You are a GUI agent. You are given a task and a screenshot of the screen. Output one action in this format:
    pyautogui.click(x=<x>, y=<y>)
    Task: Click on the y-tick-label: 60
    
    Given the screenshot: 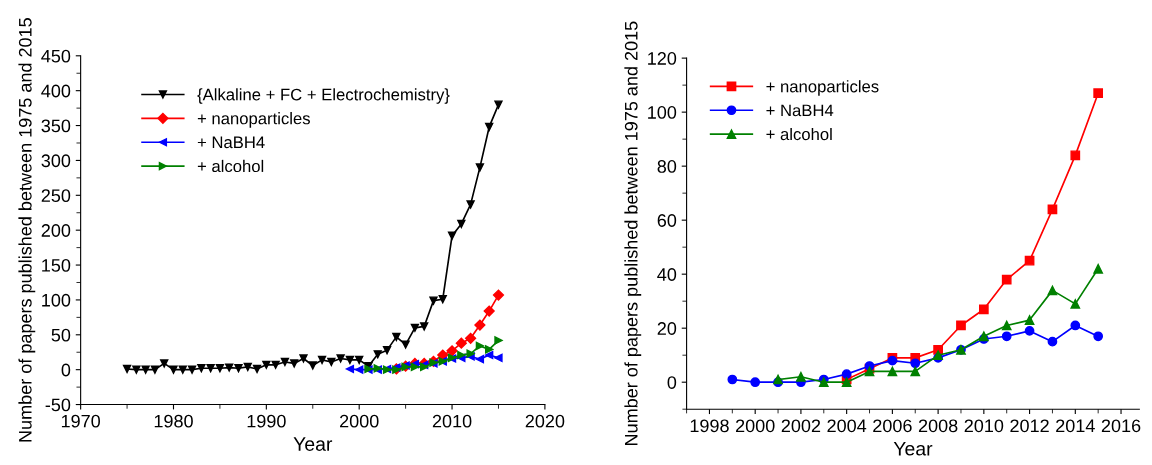 What is the action you would take?
    pyautogui.click(x=667, y=220)
    